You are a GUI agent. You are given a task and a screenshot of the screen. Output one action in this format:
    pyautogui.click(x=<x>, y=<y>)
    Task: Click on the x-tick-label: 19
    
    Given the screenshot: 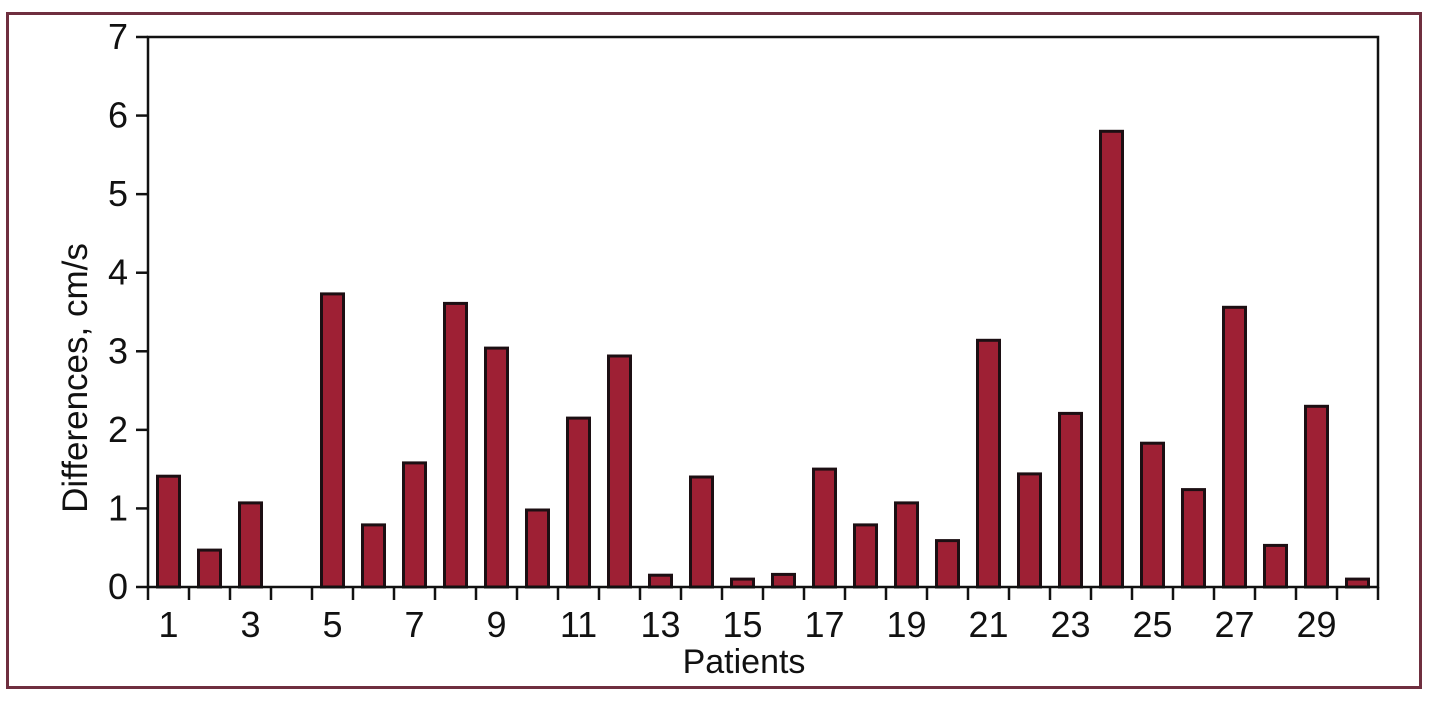 What is the action you would take?
    pyautogui.click(x=906, y=624)
    